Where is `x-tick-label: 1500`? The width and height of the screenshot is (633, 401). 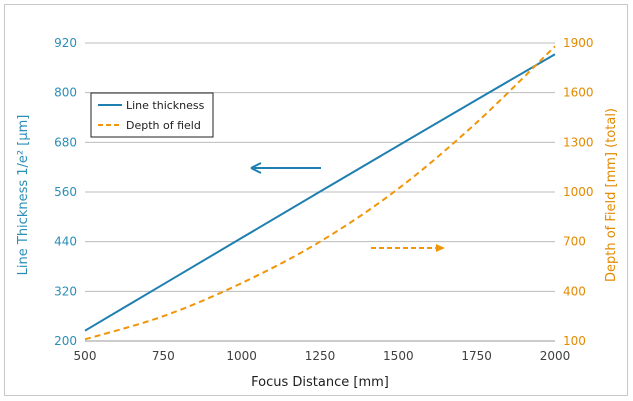 x-tick-label: 1500 is located at coordinates (398, 356).